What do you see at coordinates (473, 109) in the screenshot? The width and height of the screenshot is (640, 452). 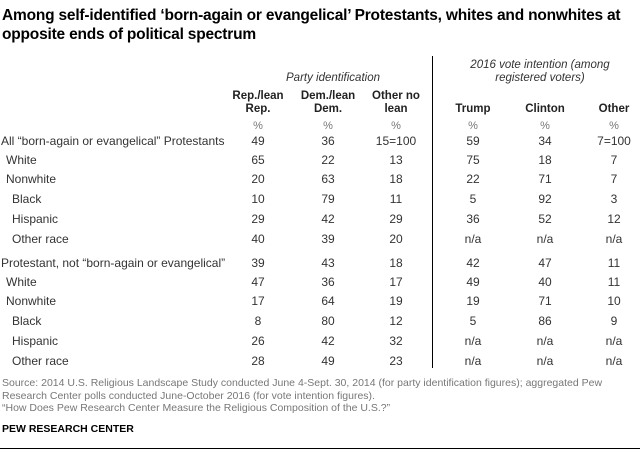 I see `column-header: Trump` at bounding box center [473, 109].